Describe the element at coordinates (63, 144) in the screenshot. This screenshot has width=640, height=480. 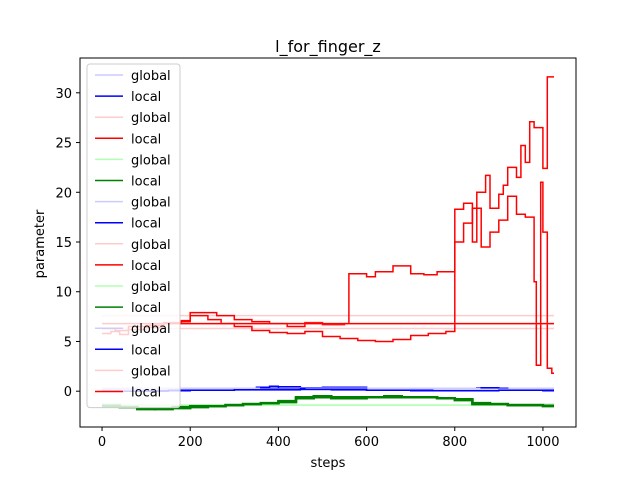
I see `y-tick-label: 25` at that location.